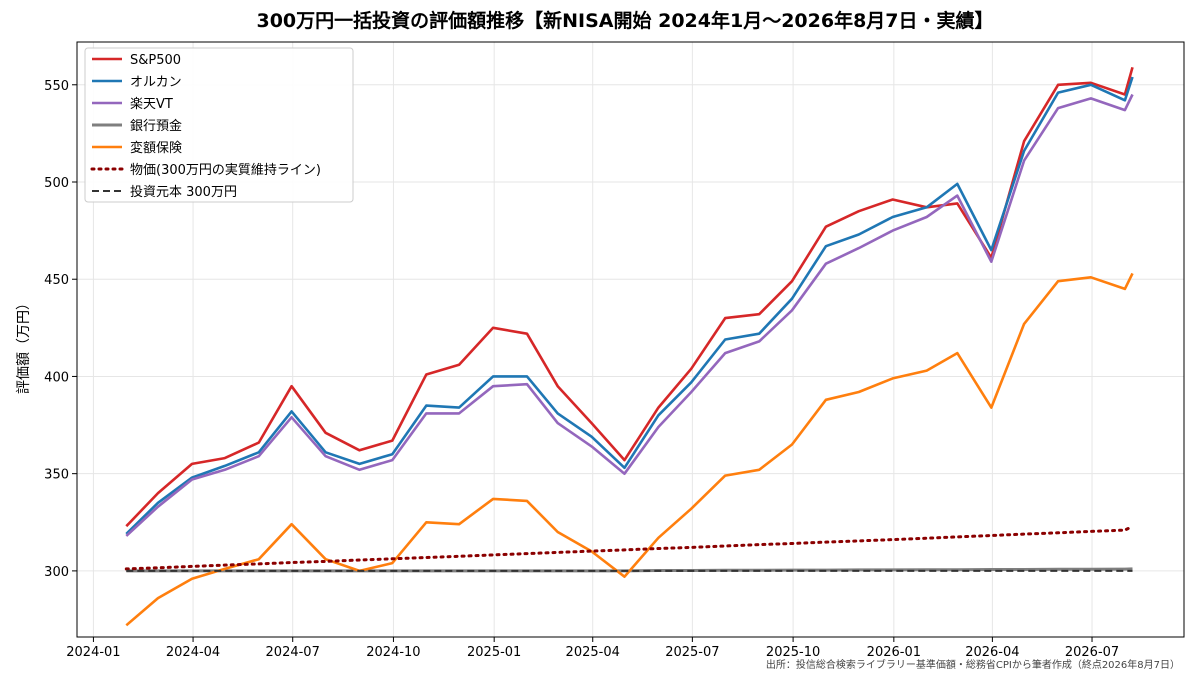 This screenshot has height=675, width=1200. Describe the element at coordinates (593, 652) in the screenshot. I see `x-tick-label: 2025-04` at that location.